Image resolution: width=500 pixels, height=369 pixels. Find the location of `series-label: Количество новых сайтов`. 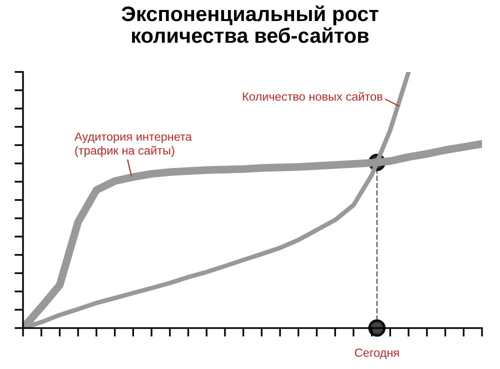

series-label: Количество новых сайтов is located at coordinates (312, 96).